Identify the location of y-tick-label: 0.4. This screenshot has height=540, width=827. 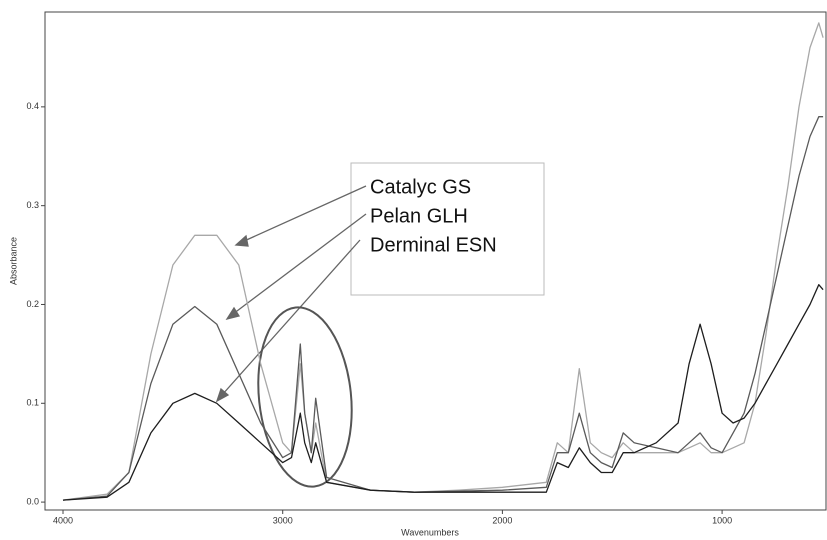
(32, 106).